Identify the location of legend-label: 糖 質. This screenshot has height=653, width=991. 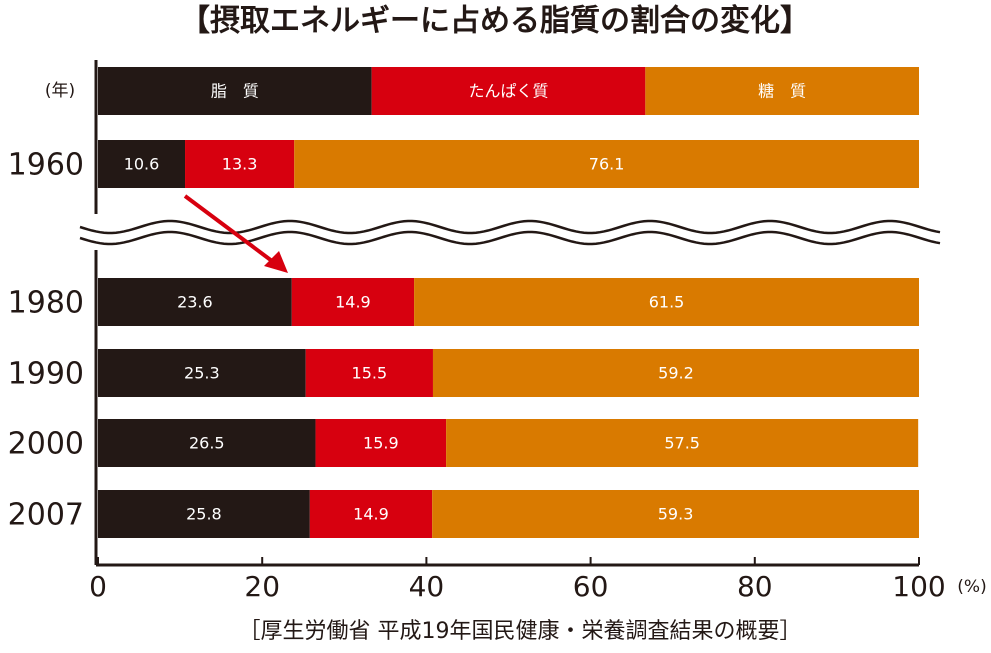
(782, 91).